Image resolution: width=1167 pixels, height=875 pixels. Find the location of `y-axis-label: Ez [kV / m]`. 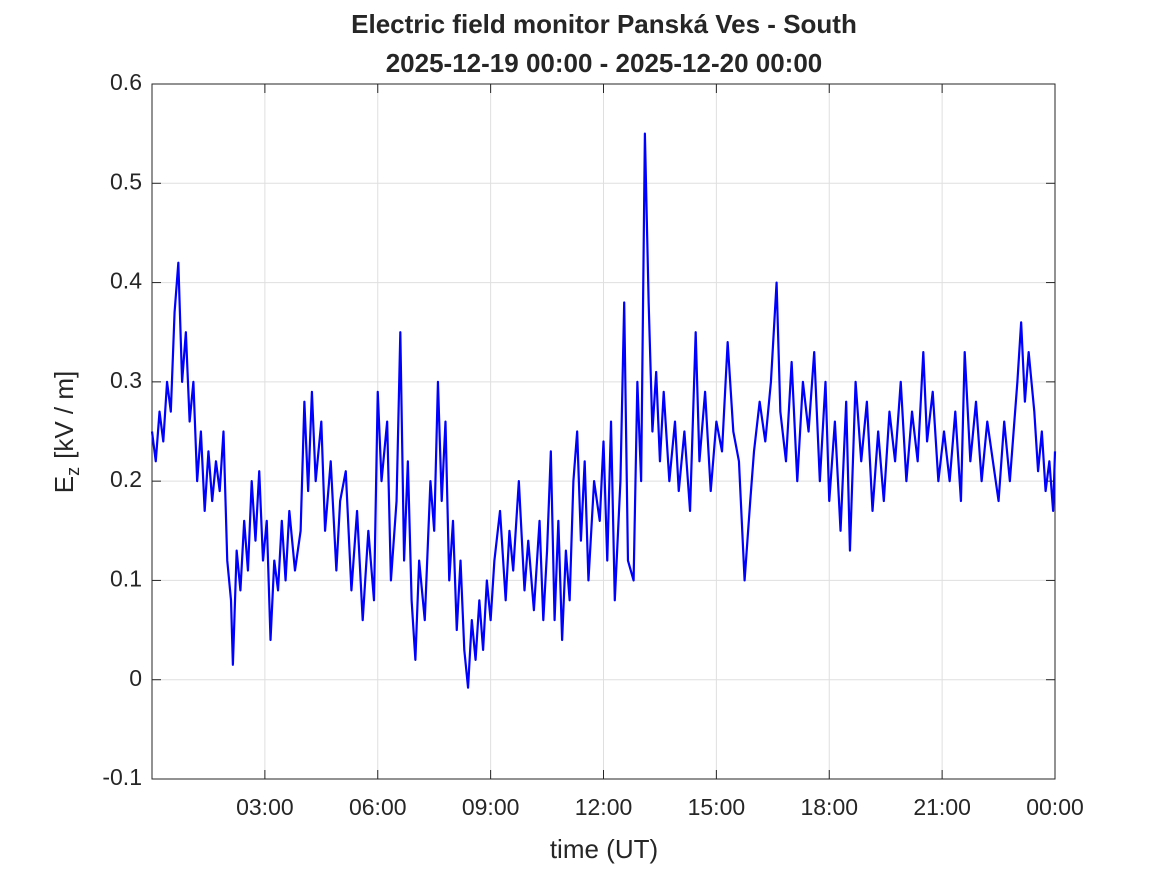

y-axis-label: Ez [kV / m] is located at coordinates (66, 432).